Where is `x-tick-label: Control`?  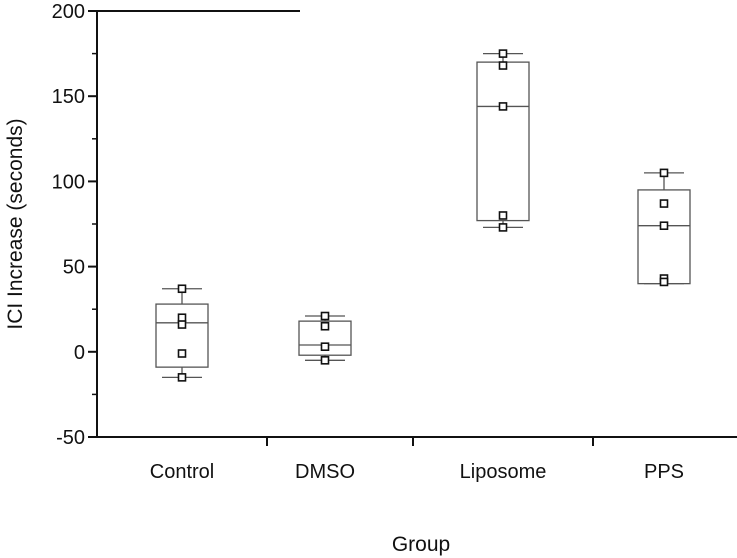 x-tick-label: Control is located at coordinates (182, 472).